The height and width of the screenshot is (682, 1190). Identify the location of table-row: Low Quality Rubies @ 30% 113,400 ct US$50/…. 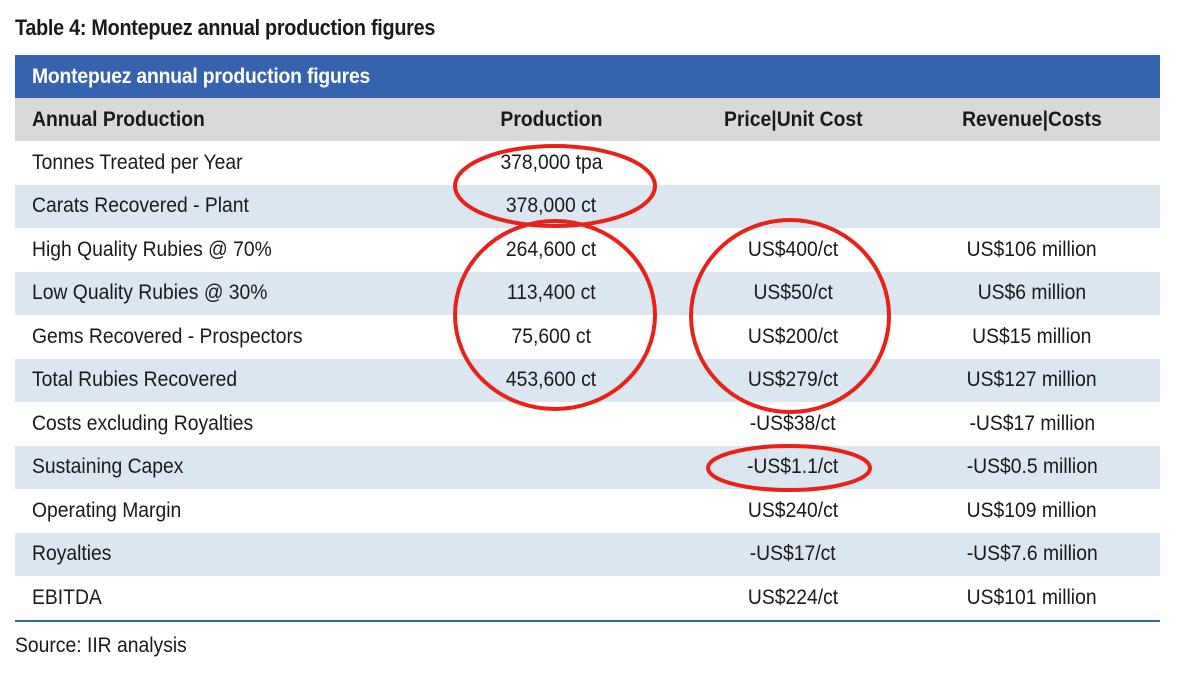
(587, 293).